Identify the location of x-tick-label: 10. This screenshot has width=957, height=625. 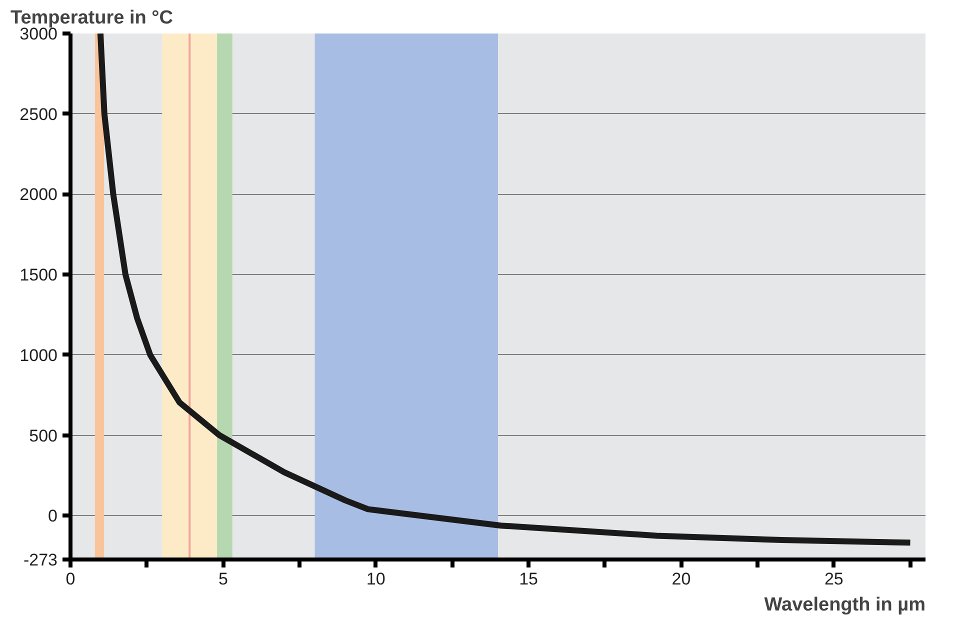
(376, 579).